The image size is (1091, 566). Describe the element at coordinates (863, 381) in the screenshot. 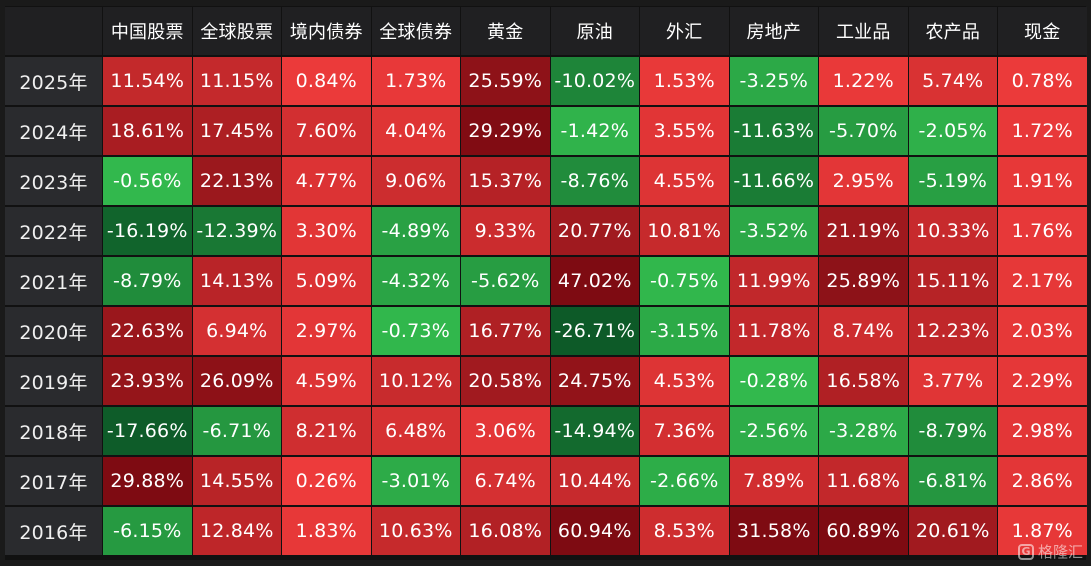

I see `heatmap-cell: 16.58%` at that location.